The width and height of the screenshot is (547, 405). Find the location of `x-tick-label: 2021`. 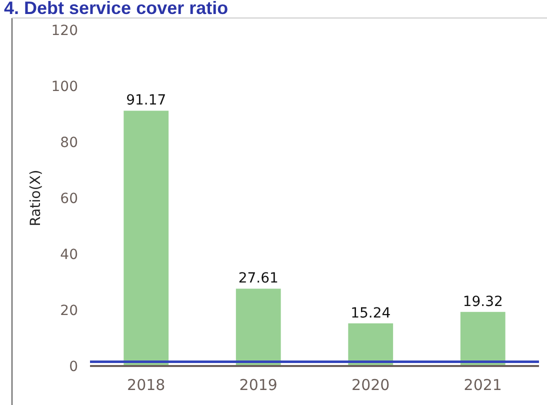

x-tick-label: 2021 is located at coordinates (483, 385).